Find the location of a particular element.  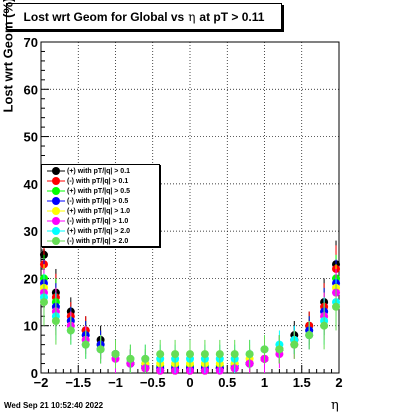

x-tick-label: −1 is located at coordinates (115, 382).